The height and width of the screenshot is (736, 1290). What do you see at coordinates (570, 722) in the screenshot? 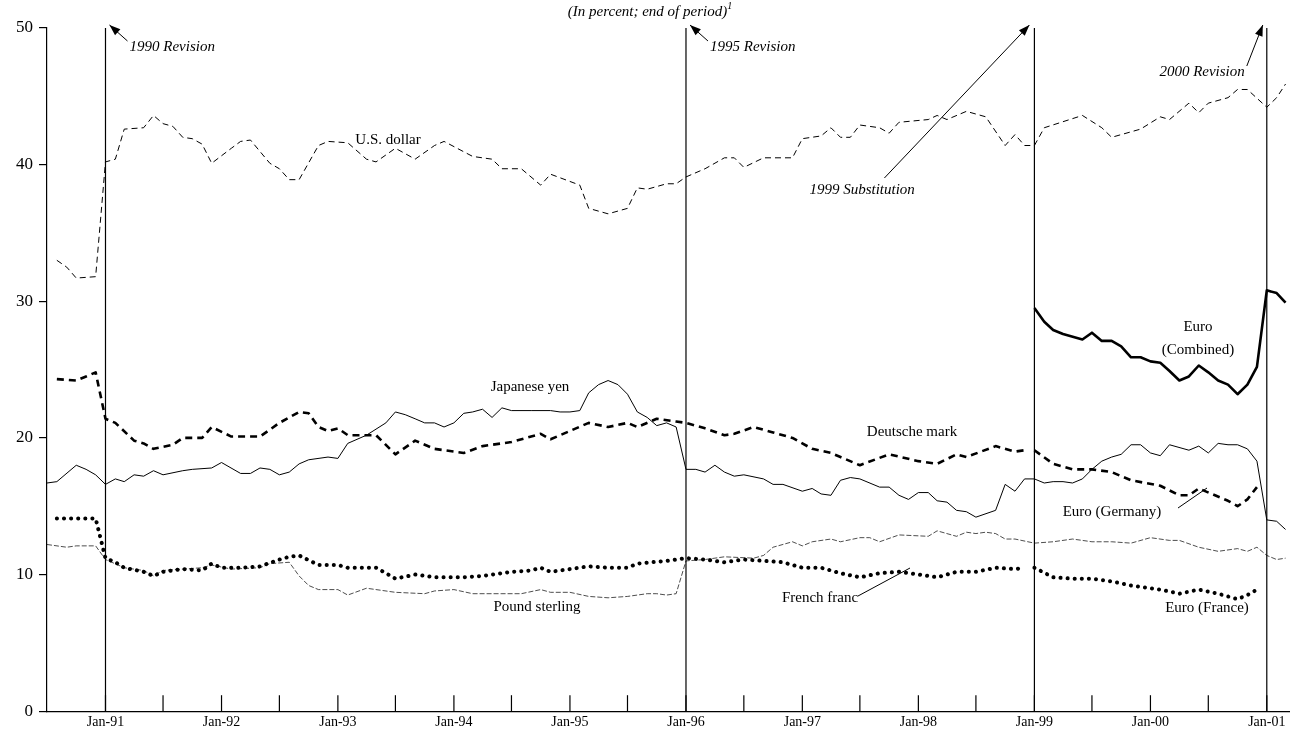
I see `x-tick-label: Jan-95` at bounding box center [570, 722].